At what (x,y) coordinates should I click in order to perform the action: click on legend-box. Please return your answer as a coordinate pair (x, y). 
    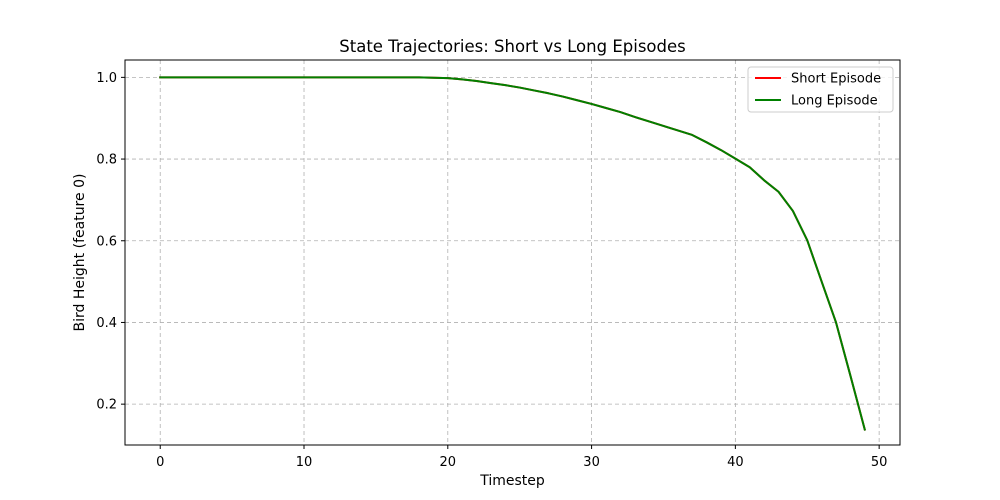
    Looking at the image, I should click on (820, 89).